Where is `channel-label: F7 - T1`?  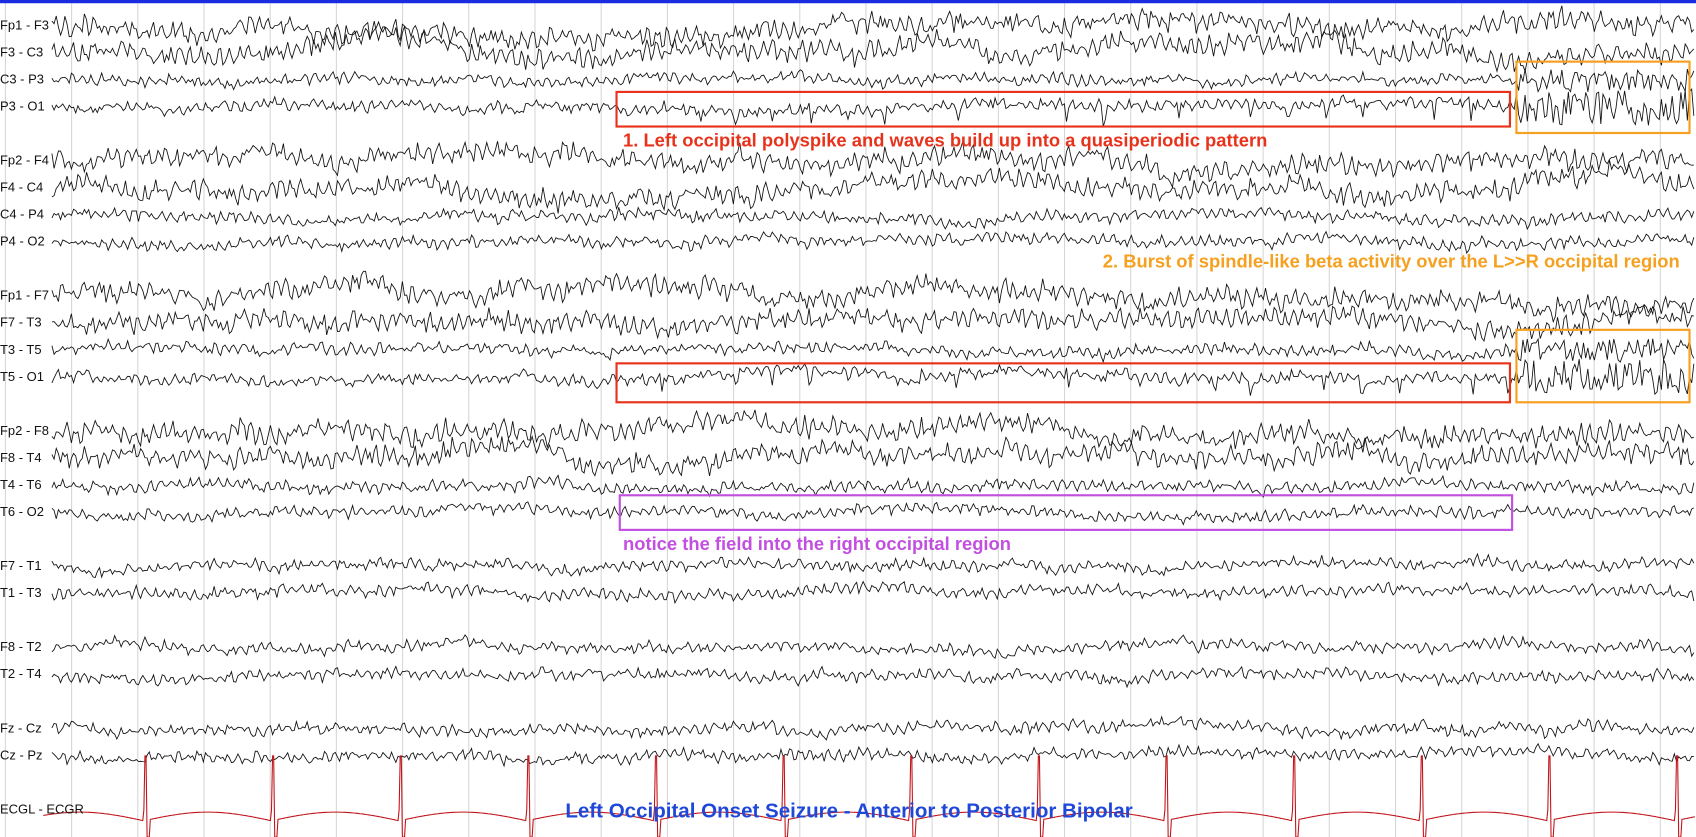 channel-label: F7 - T1 is located at coordinates (21, 565).